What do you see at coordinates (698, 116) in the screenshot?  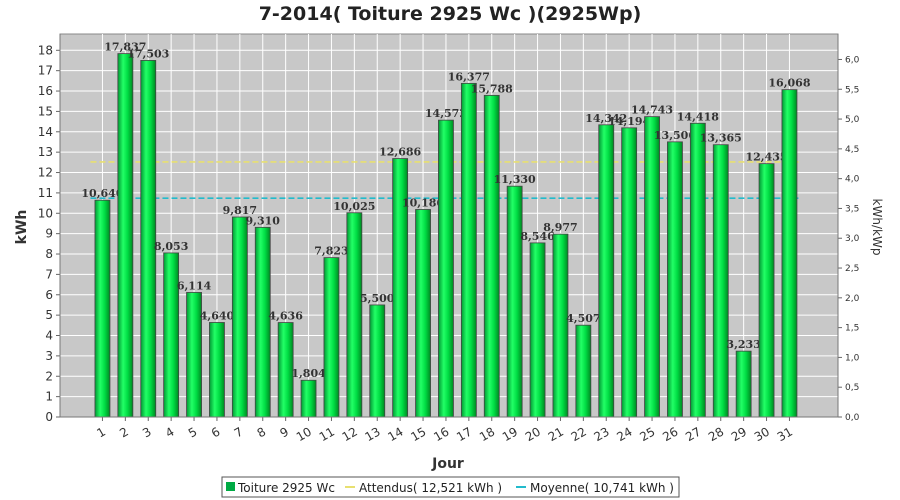 I see `data-label: 14,418` at bounding box center [698, 116].